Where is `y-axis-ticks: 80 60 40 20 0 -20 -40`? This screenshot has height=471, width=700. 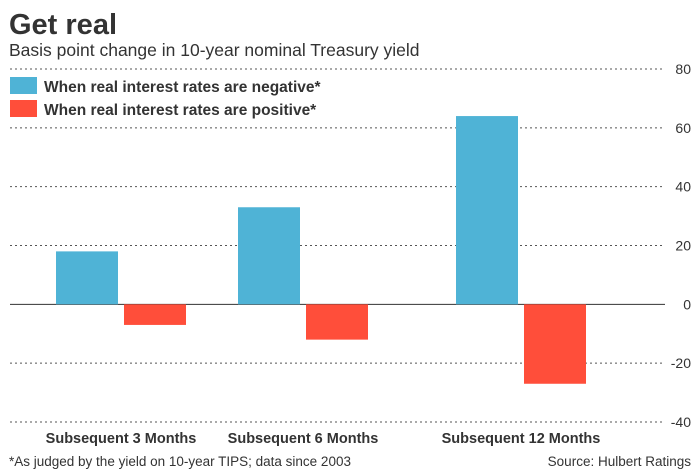 y-axis-ticks: 80 60 40 20 0 -20 -40 is located at coordinates (681, 245).